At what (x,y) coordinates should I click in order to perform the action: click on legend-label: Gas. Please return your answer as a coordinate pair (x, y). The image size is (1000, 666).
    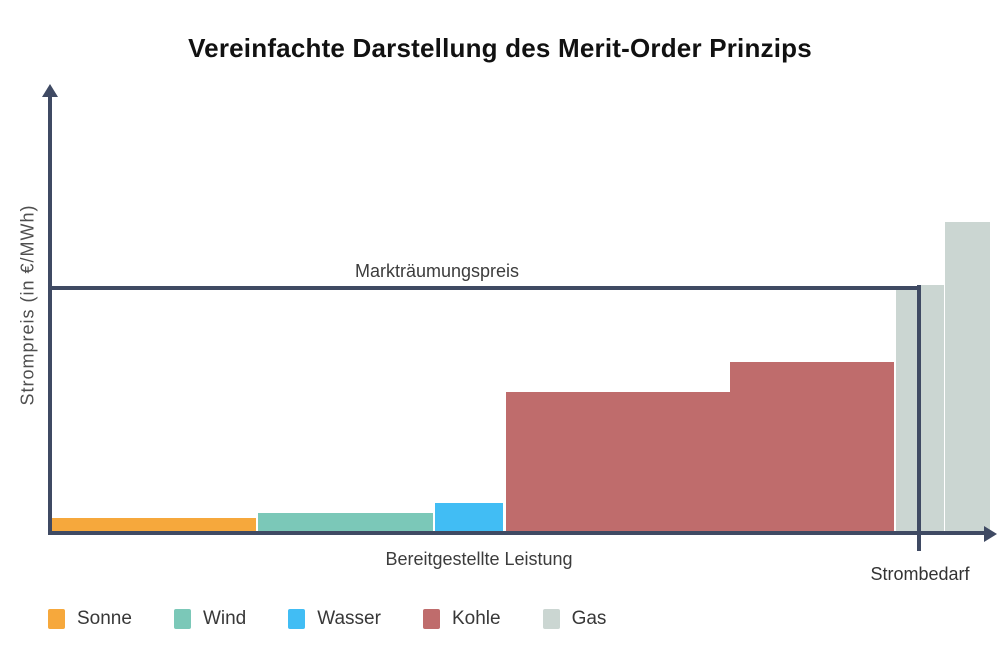
    Looking at the image, I should click on (589, 618).